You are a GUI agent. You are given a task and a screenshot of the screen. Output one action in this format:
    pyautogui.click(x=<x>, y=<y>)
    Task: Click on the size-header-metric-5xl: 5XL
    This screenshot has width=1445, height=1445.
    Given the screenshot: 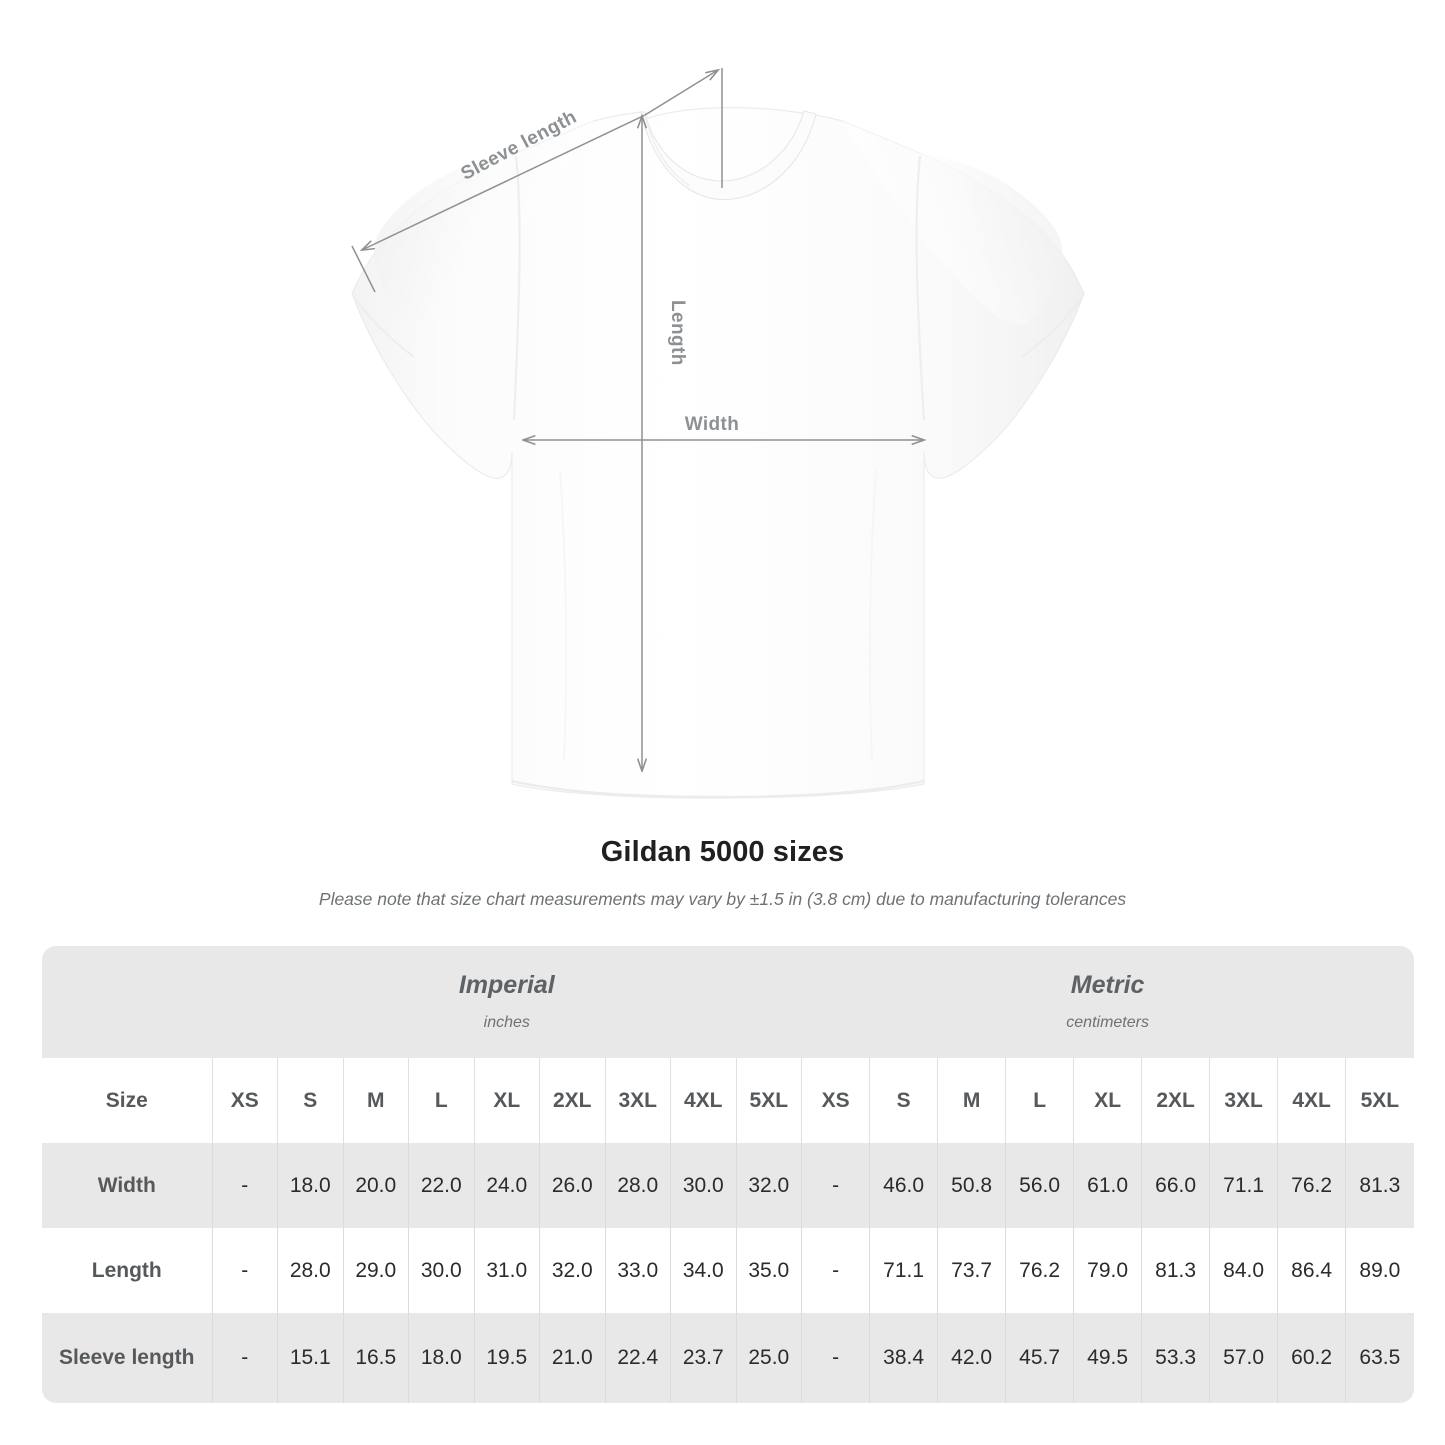 What is the action you would take?
    pyautogui.click(x=1379, y=1100)
    